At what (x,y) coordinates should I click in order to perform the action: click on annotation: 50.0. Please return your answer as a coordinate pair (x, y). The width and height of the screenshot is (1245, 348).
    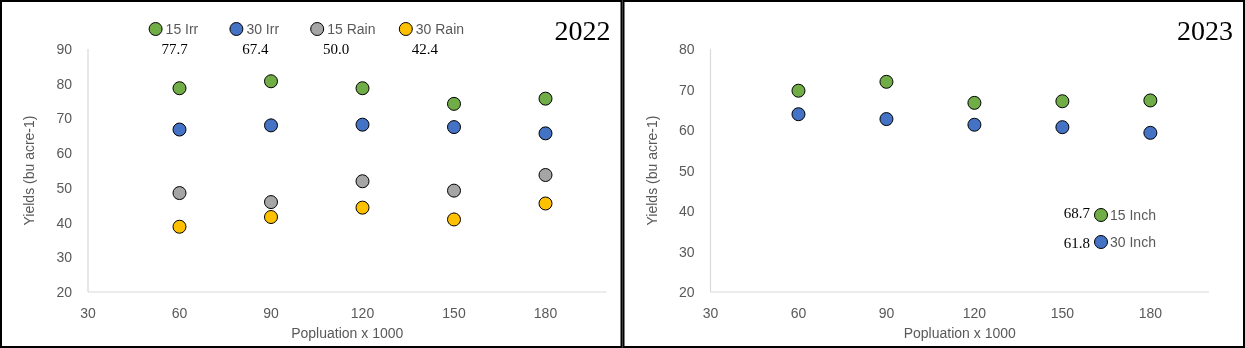
    Looking at the image, I should click on (336, 49).